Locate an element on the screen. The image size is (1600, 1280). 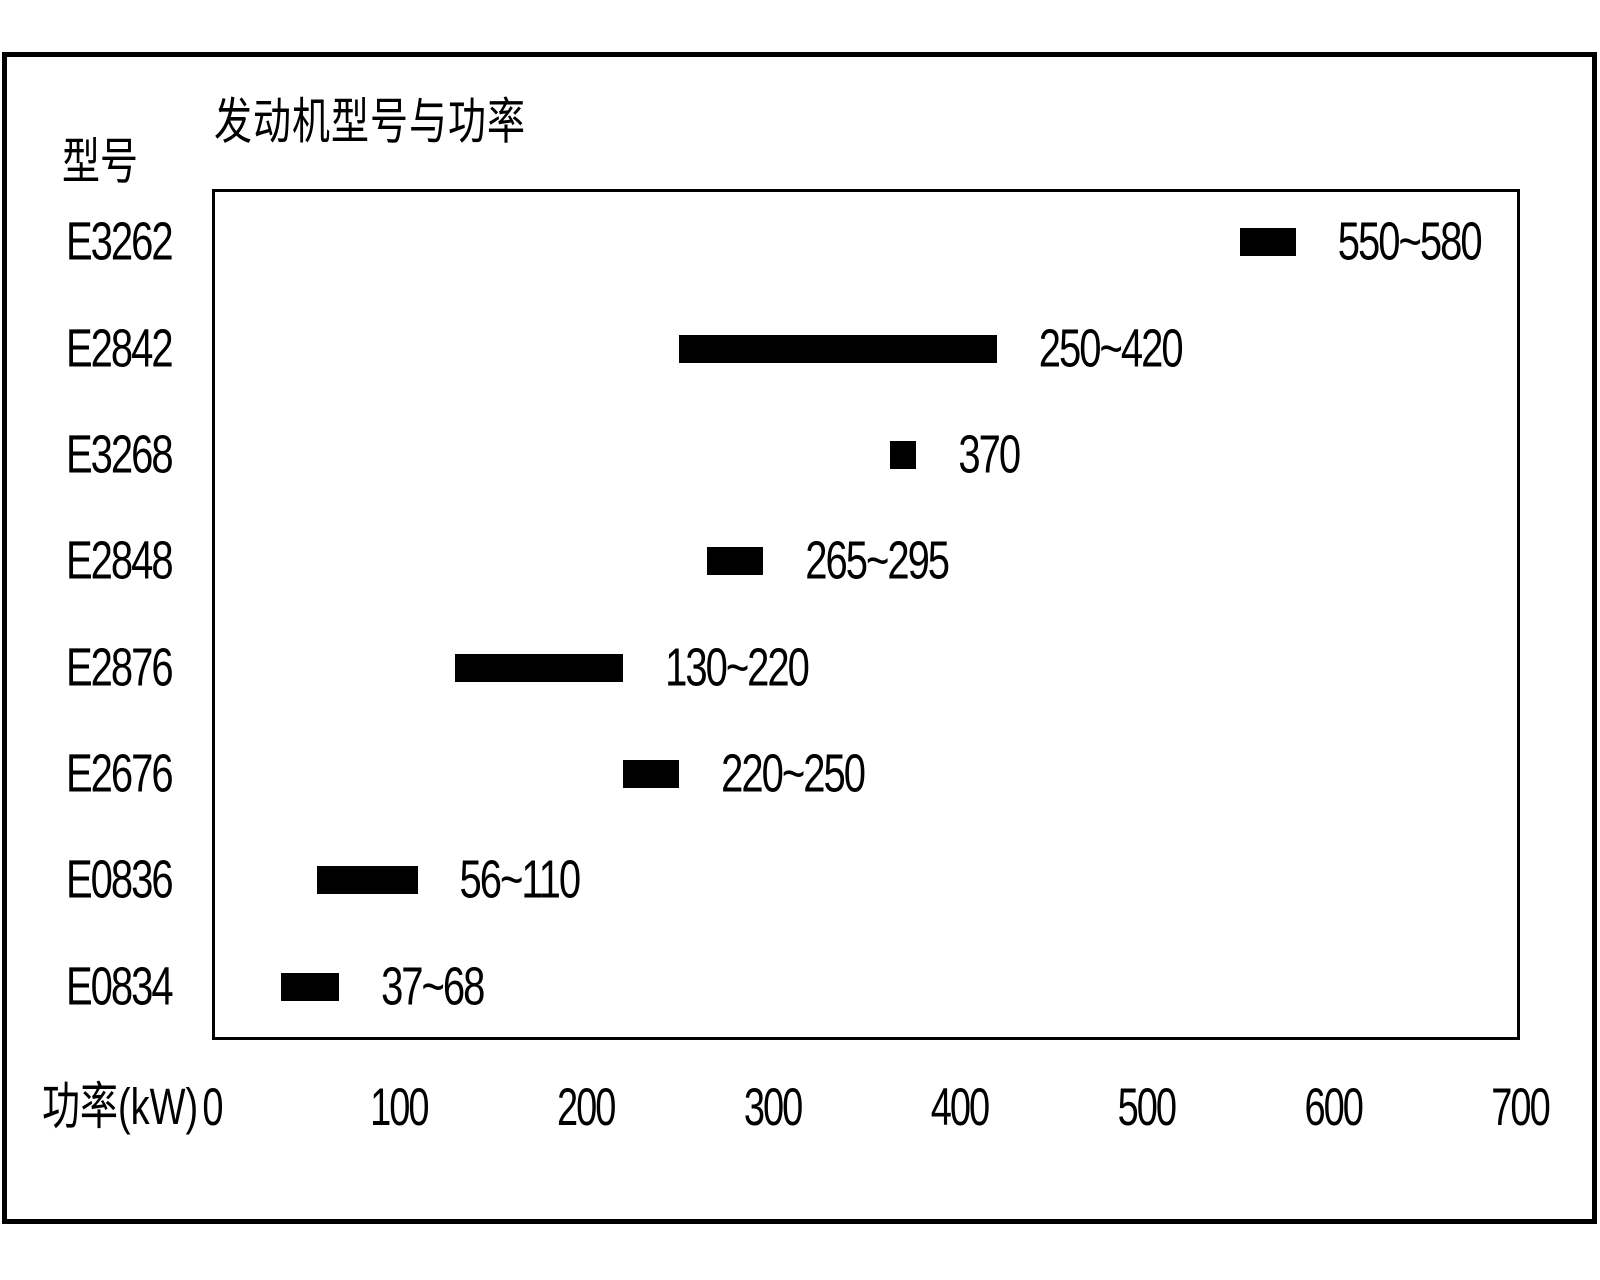
category-label: E0834 is located at coordinates (120, 987).